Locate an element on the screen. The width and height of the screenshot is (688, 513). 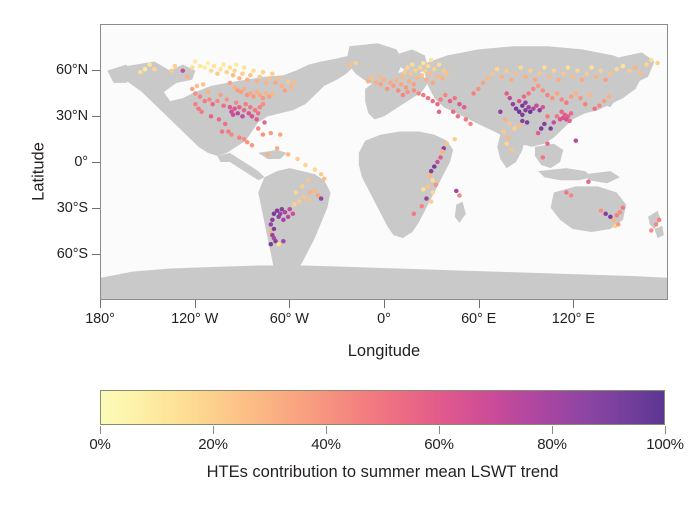
colorbar-tick-label: 60% is located at coordinates (439, 444).